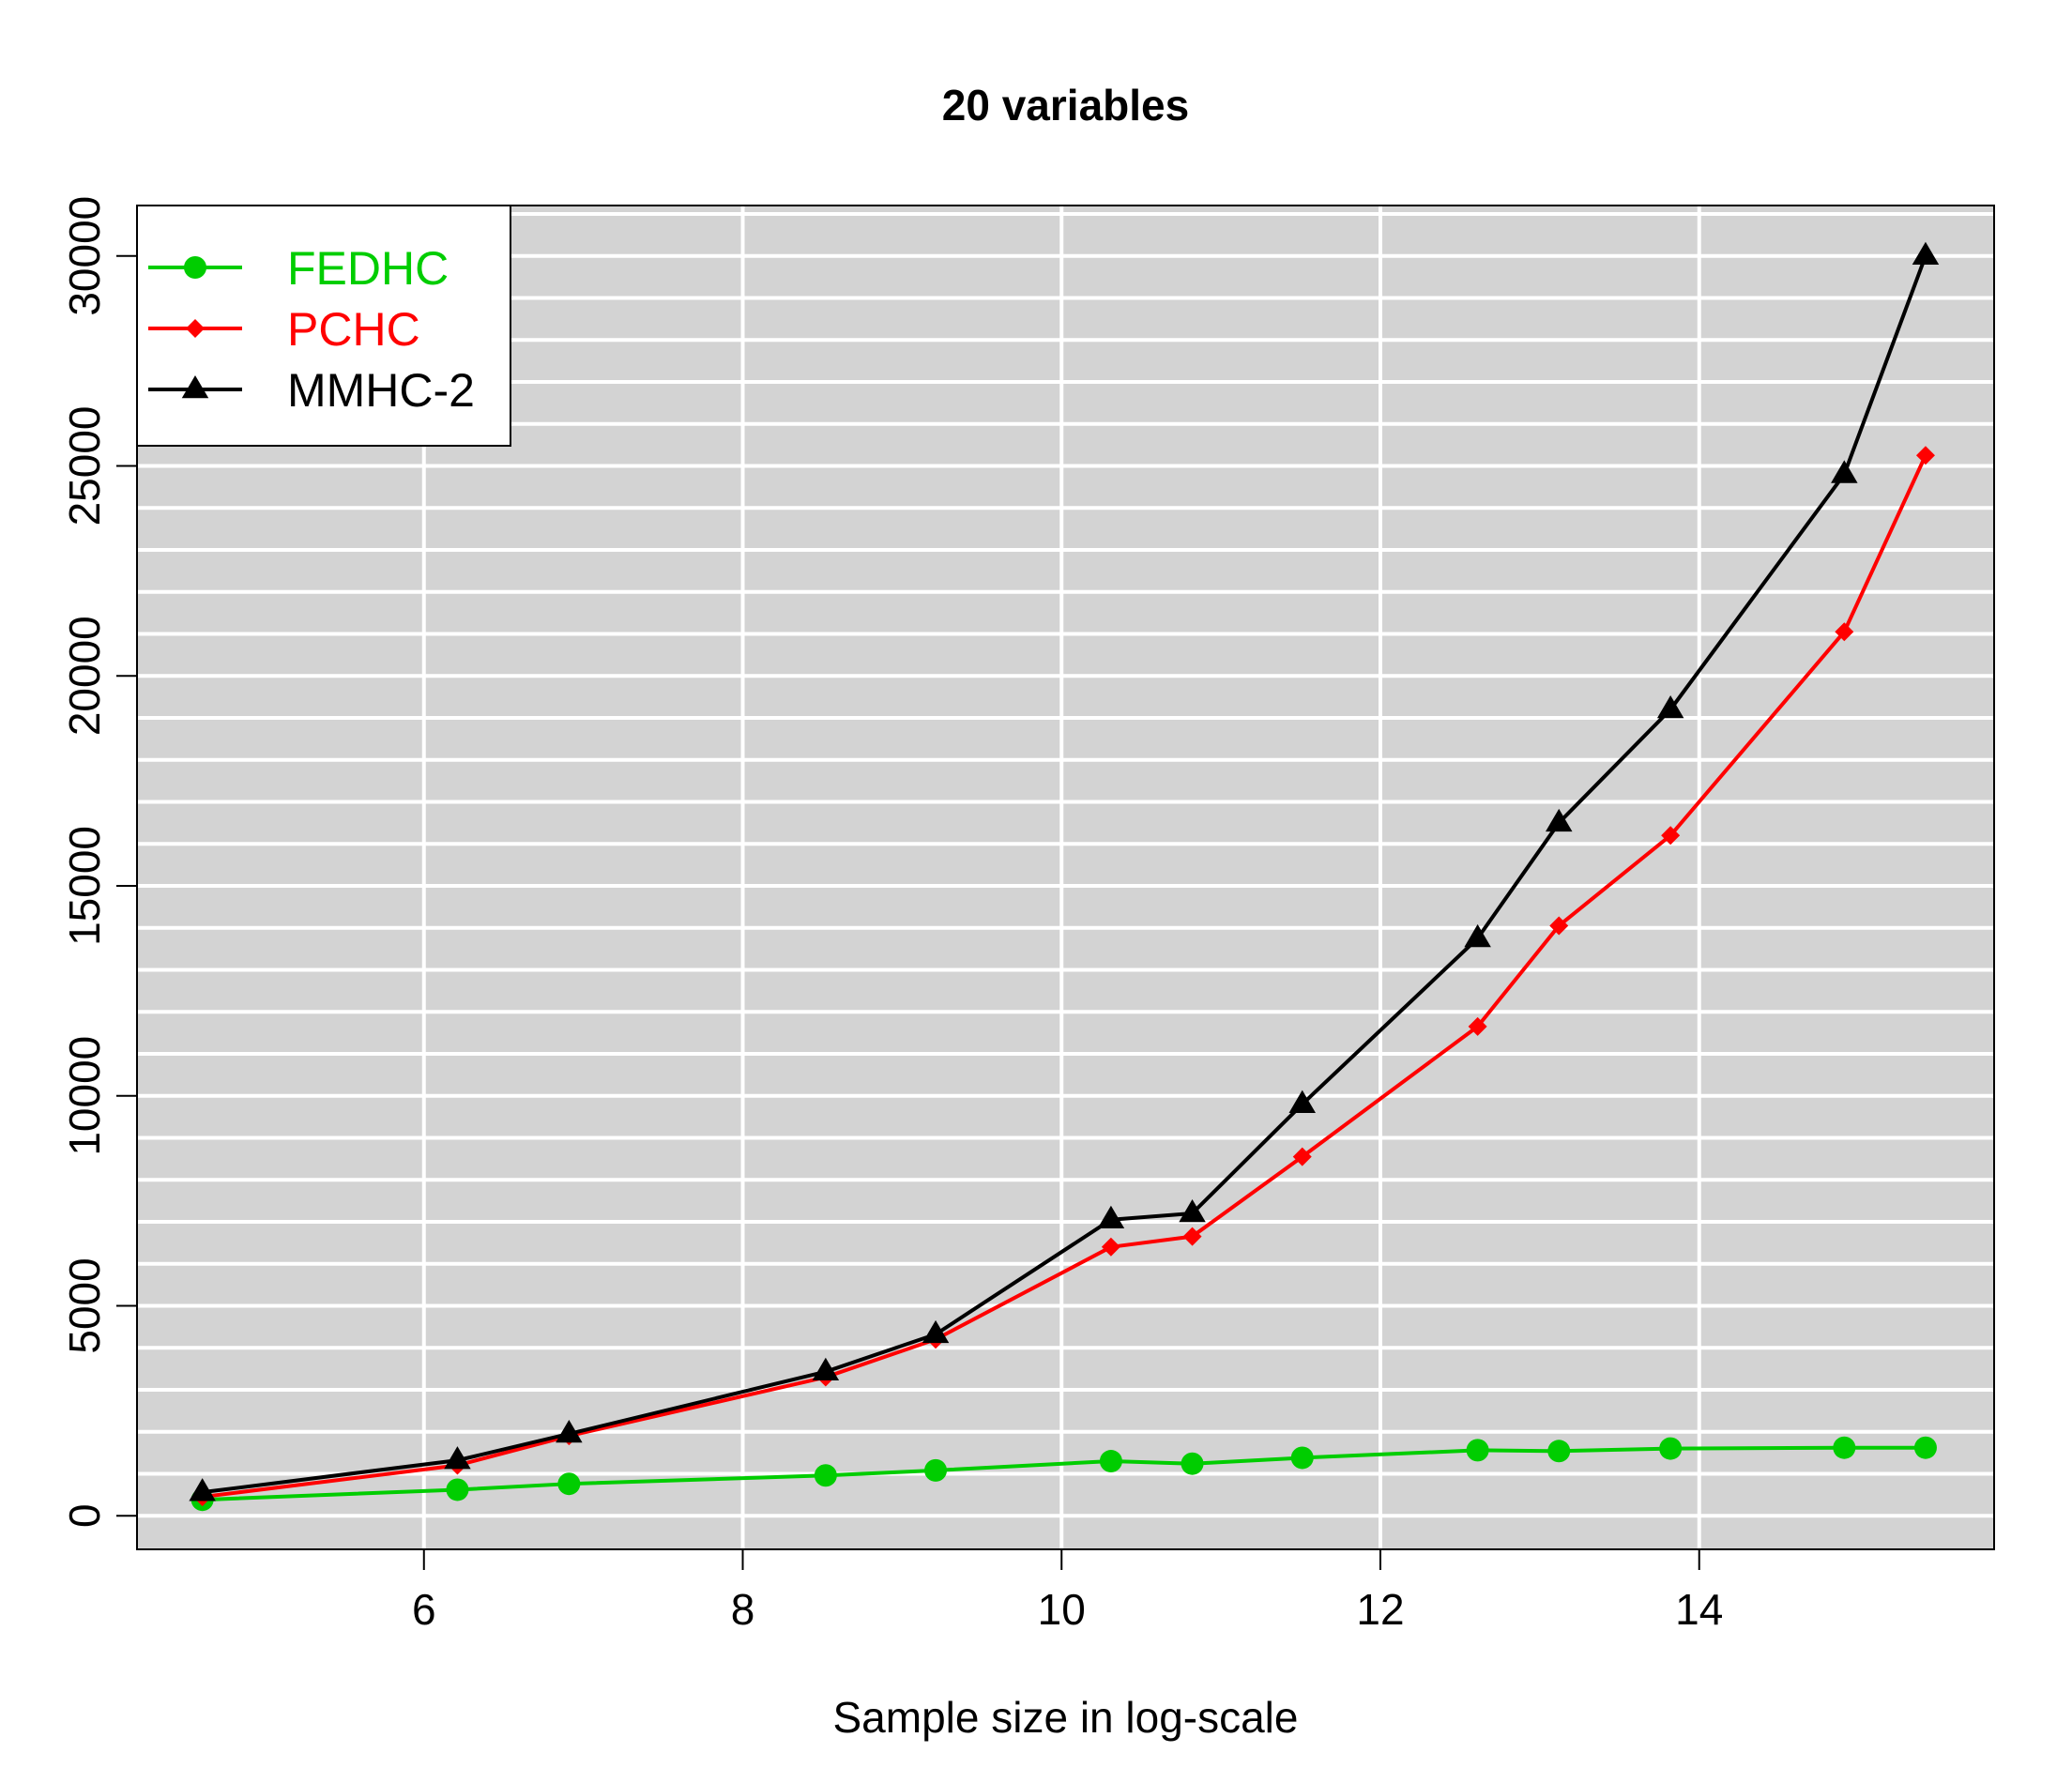 This screenshot has width=2072, height=1783. I want to click on y-tick-label: 0, so click(84, 1515).